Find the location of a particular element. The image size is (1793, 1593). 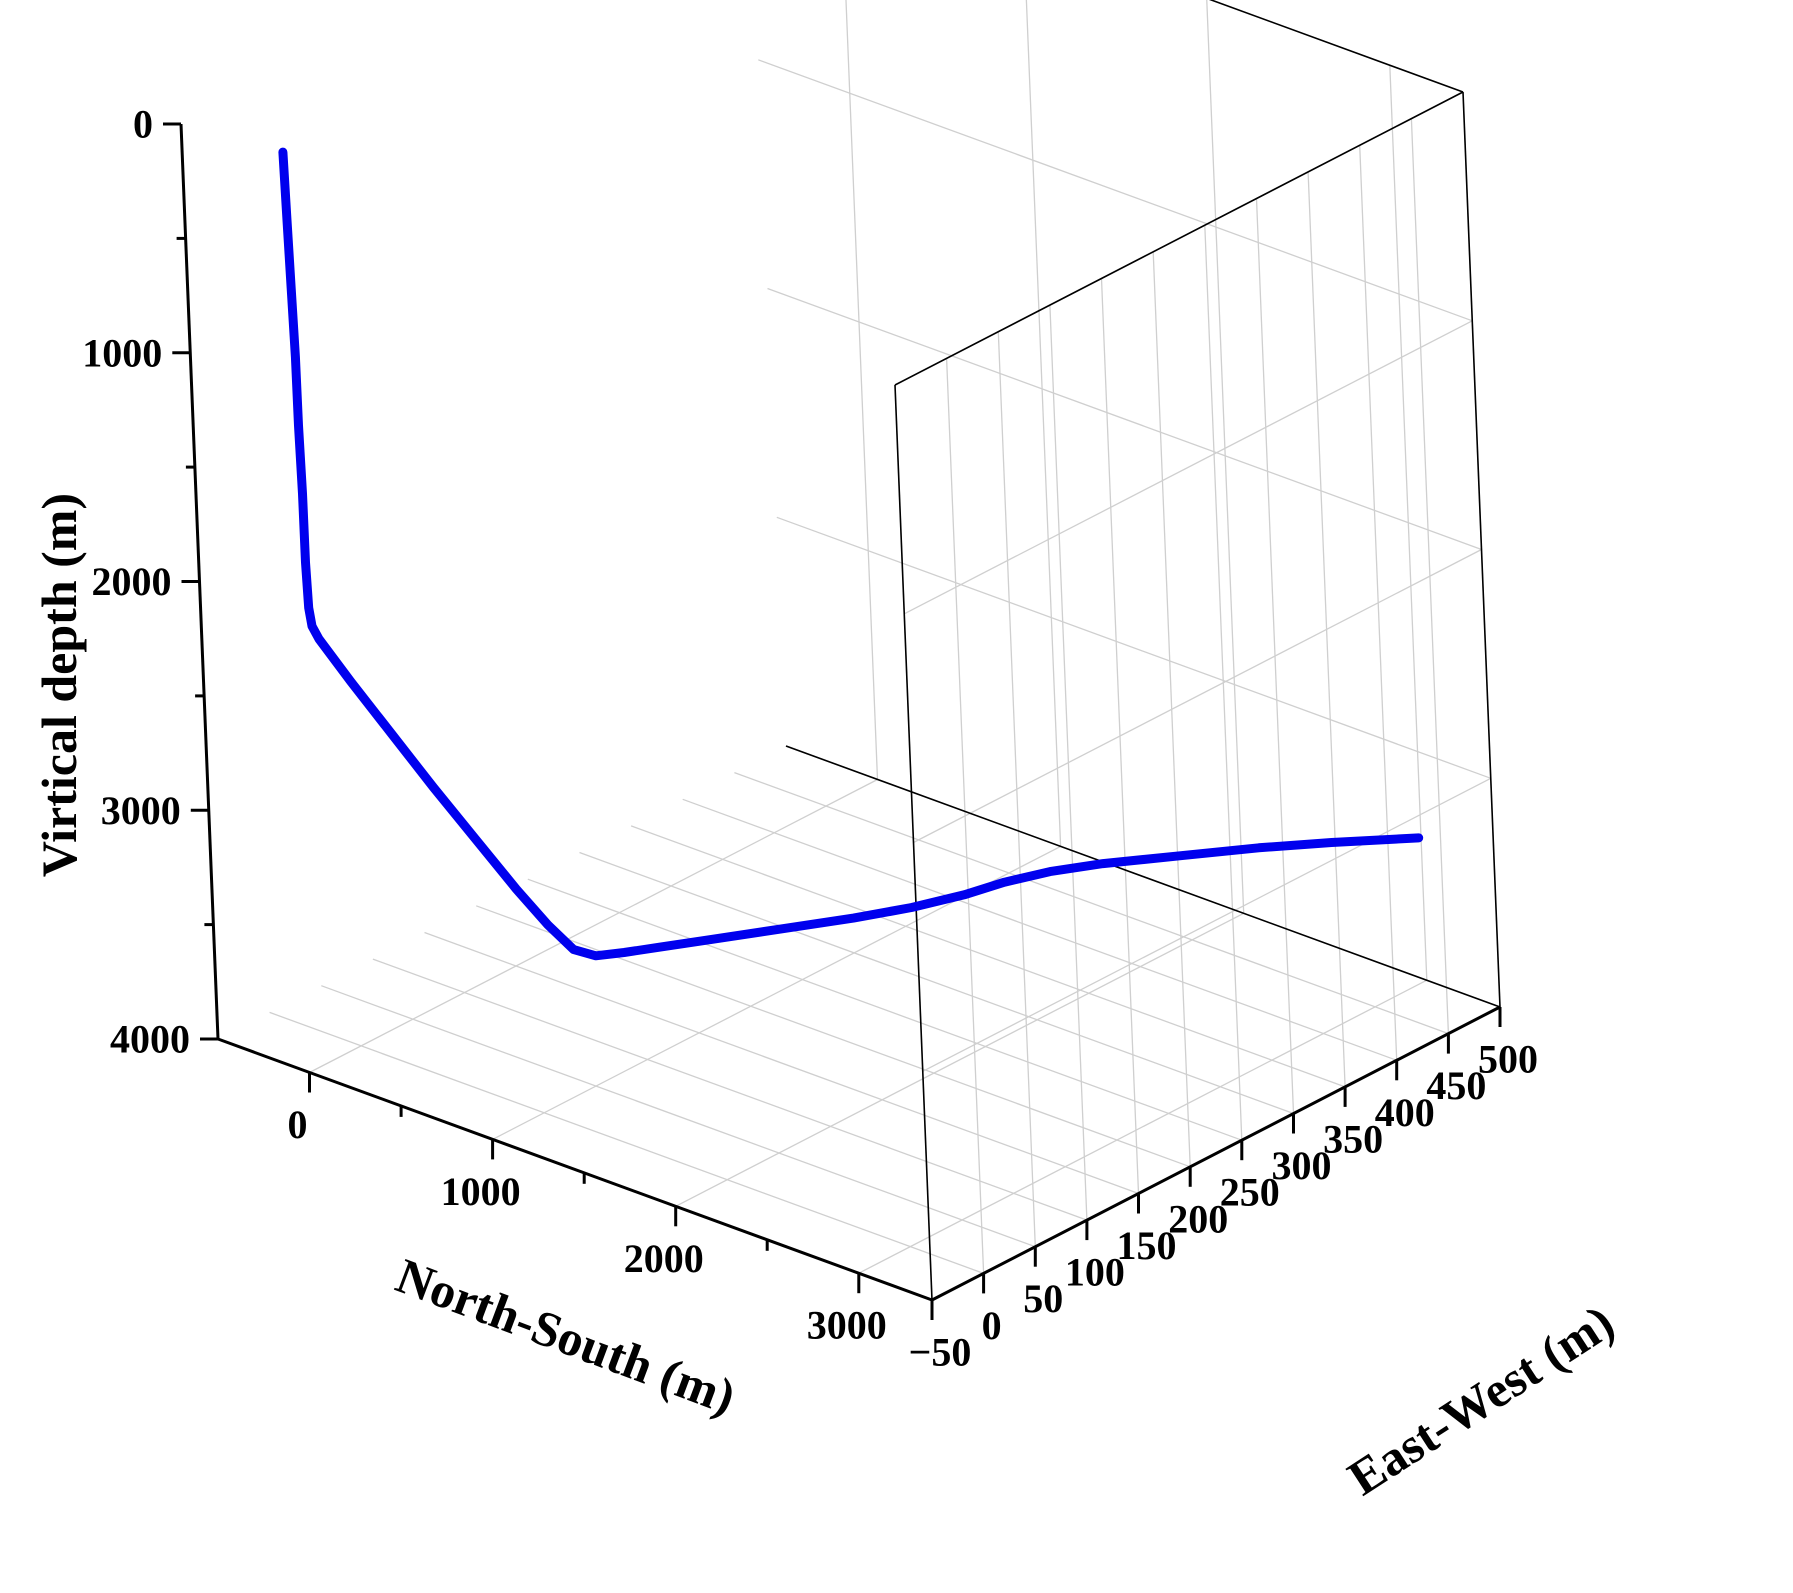

east-west-axis-title: East-West (m) is located at coordinates (1481, 1399).